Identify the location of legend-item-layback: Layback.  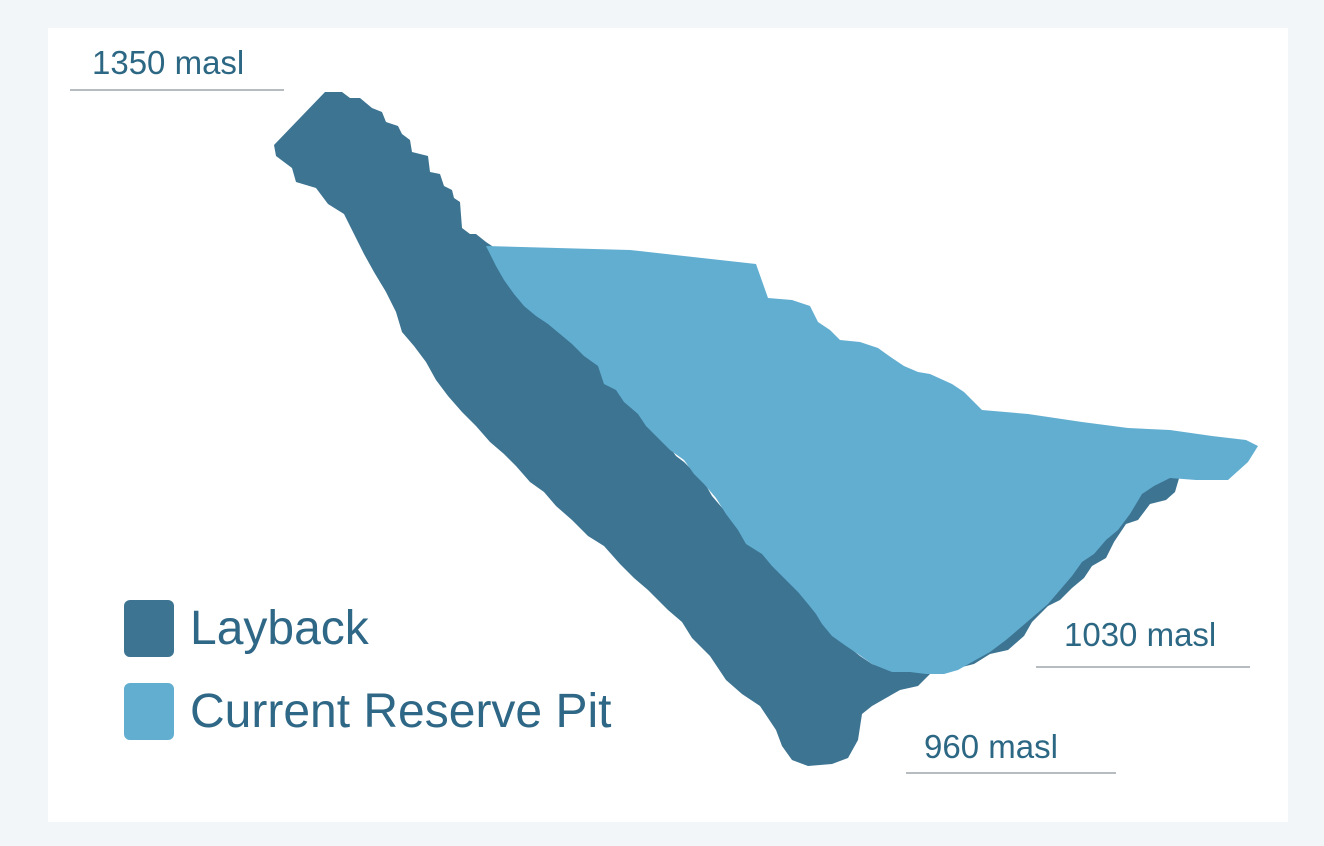
(246, 628).